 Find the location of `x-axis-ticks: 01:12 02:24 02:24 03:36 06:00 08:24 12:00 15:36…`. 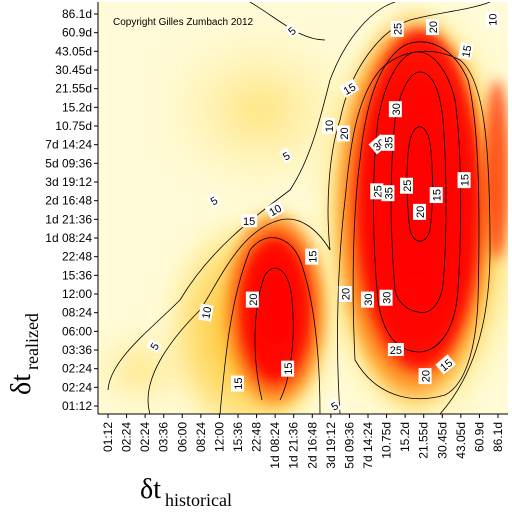

x-axis-ticks: 01:12 02:24 02:24 03:36 06:00 08:24 12:00 15:36… is located at coordinates (303, 441).